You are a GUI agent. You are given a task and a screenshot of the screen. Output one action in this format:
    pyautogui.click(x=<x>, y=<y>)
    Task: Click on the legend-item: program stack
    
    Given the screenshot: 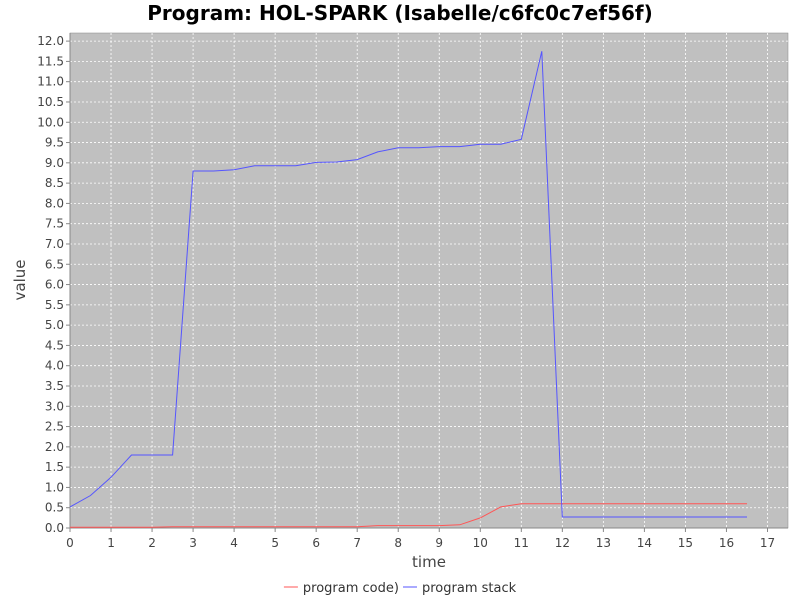 What is the action you would take?
    pyautogui.click(x=460, y=588)
    